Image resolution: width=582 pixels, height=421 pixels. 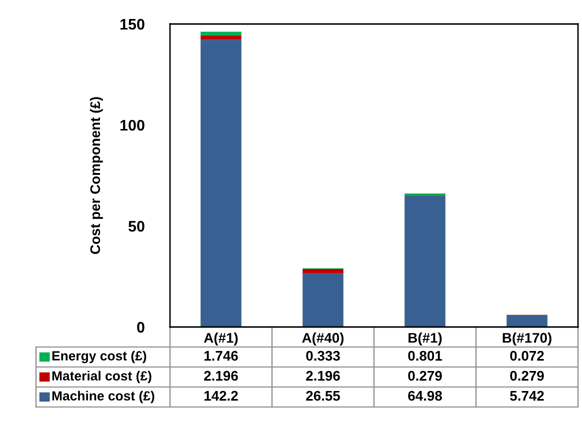 What do you see at coordinates (323, 395) in the screenshot?
I see `data-label: 26.55` at bounding box center [323, 395].